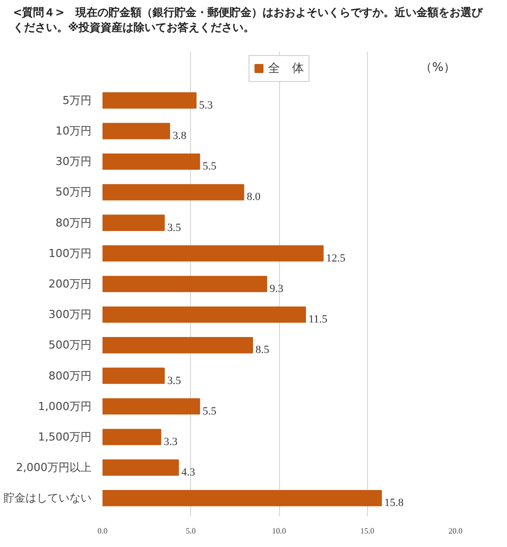 The image size is (507, 547). What do you see at coordinates (438, 67) in the screenshot?
I see `x-axis-title: （%）` at bounding box center [438, 67].